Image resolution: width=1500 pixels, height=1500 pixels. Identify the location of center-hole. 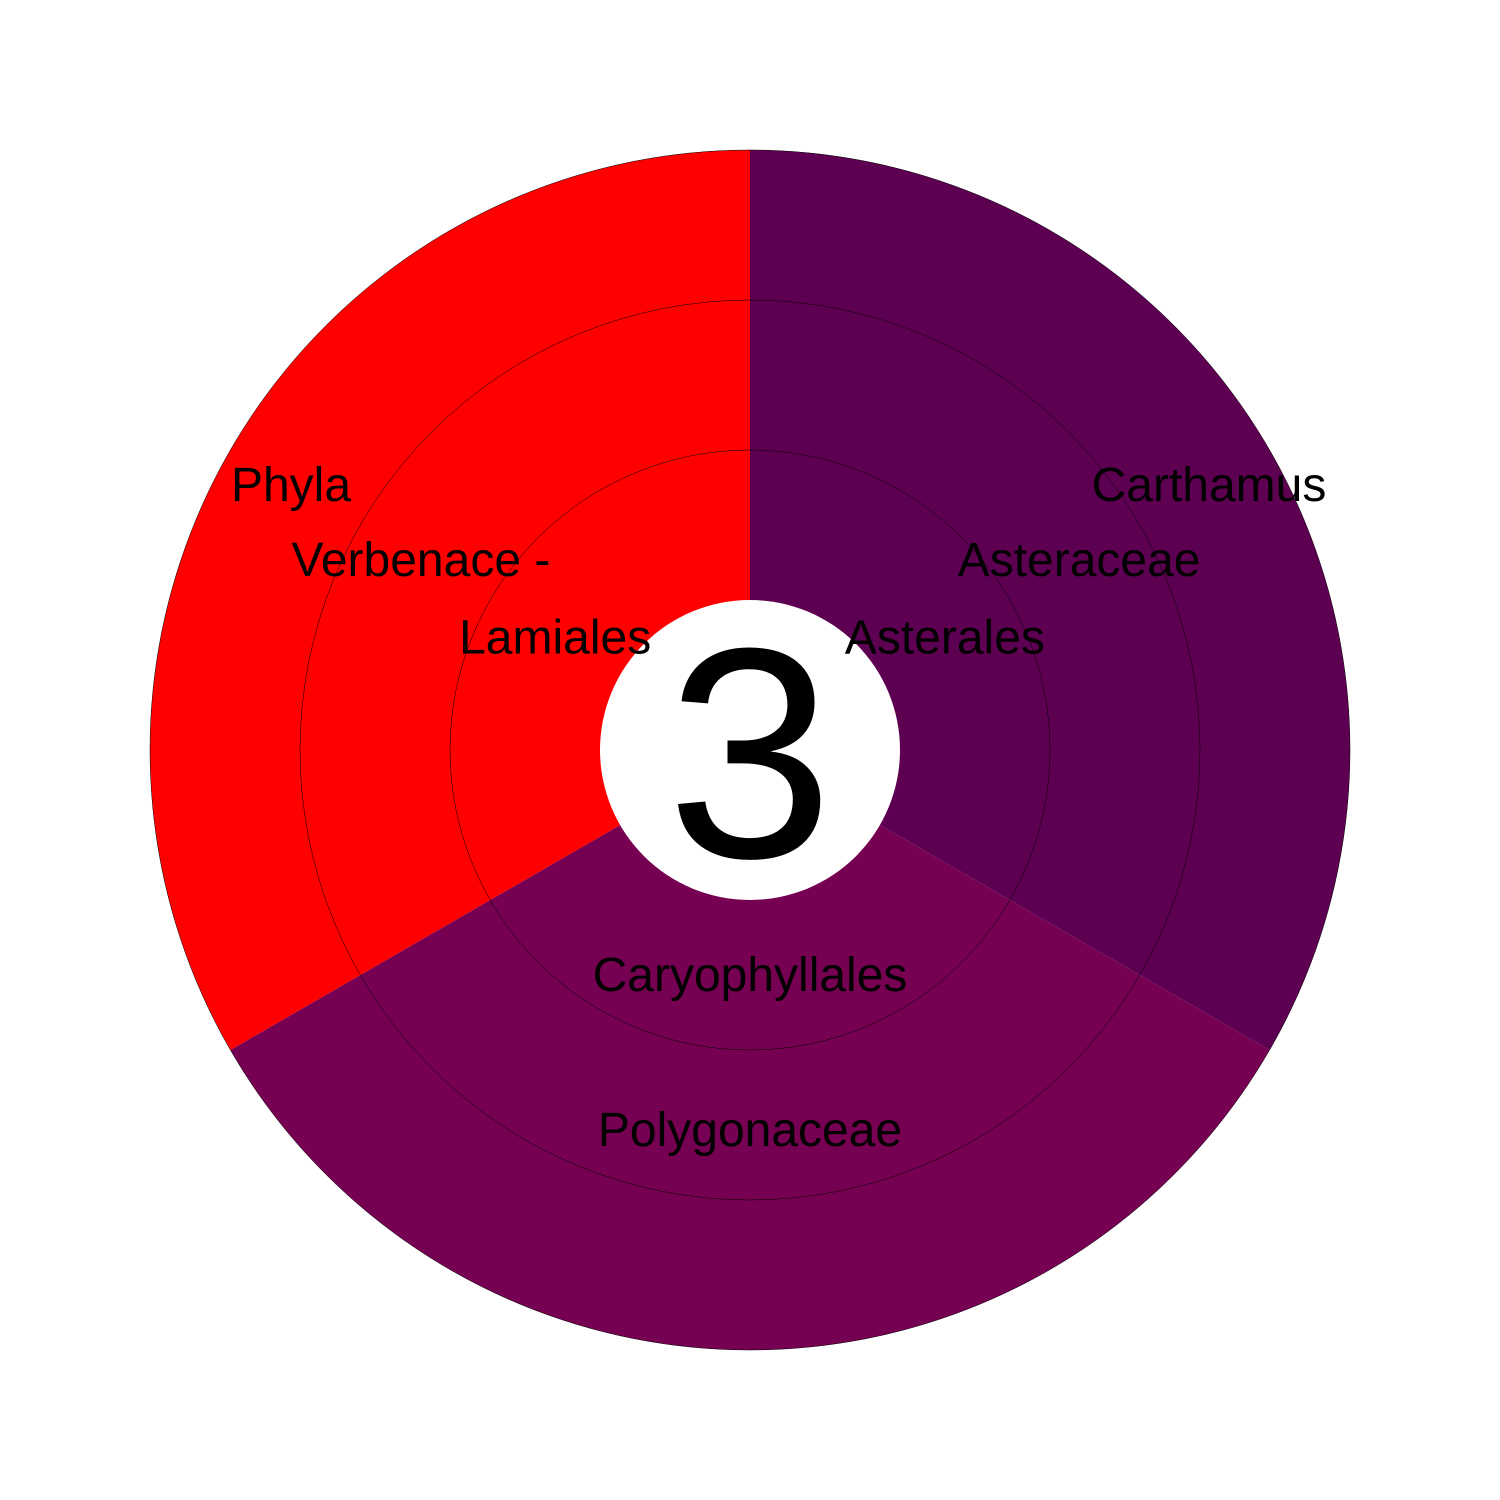
(750, 750).